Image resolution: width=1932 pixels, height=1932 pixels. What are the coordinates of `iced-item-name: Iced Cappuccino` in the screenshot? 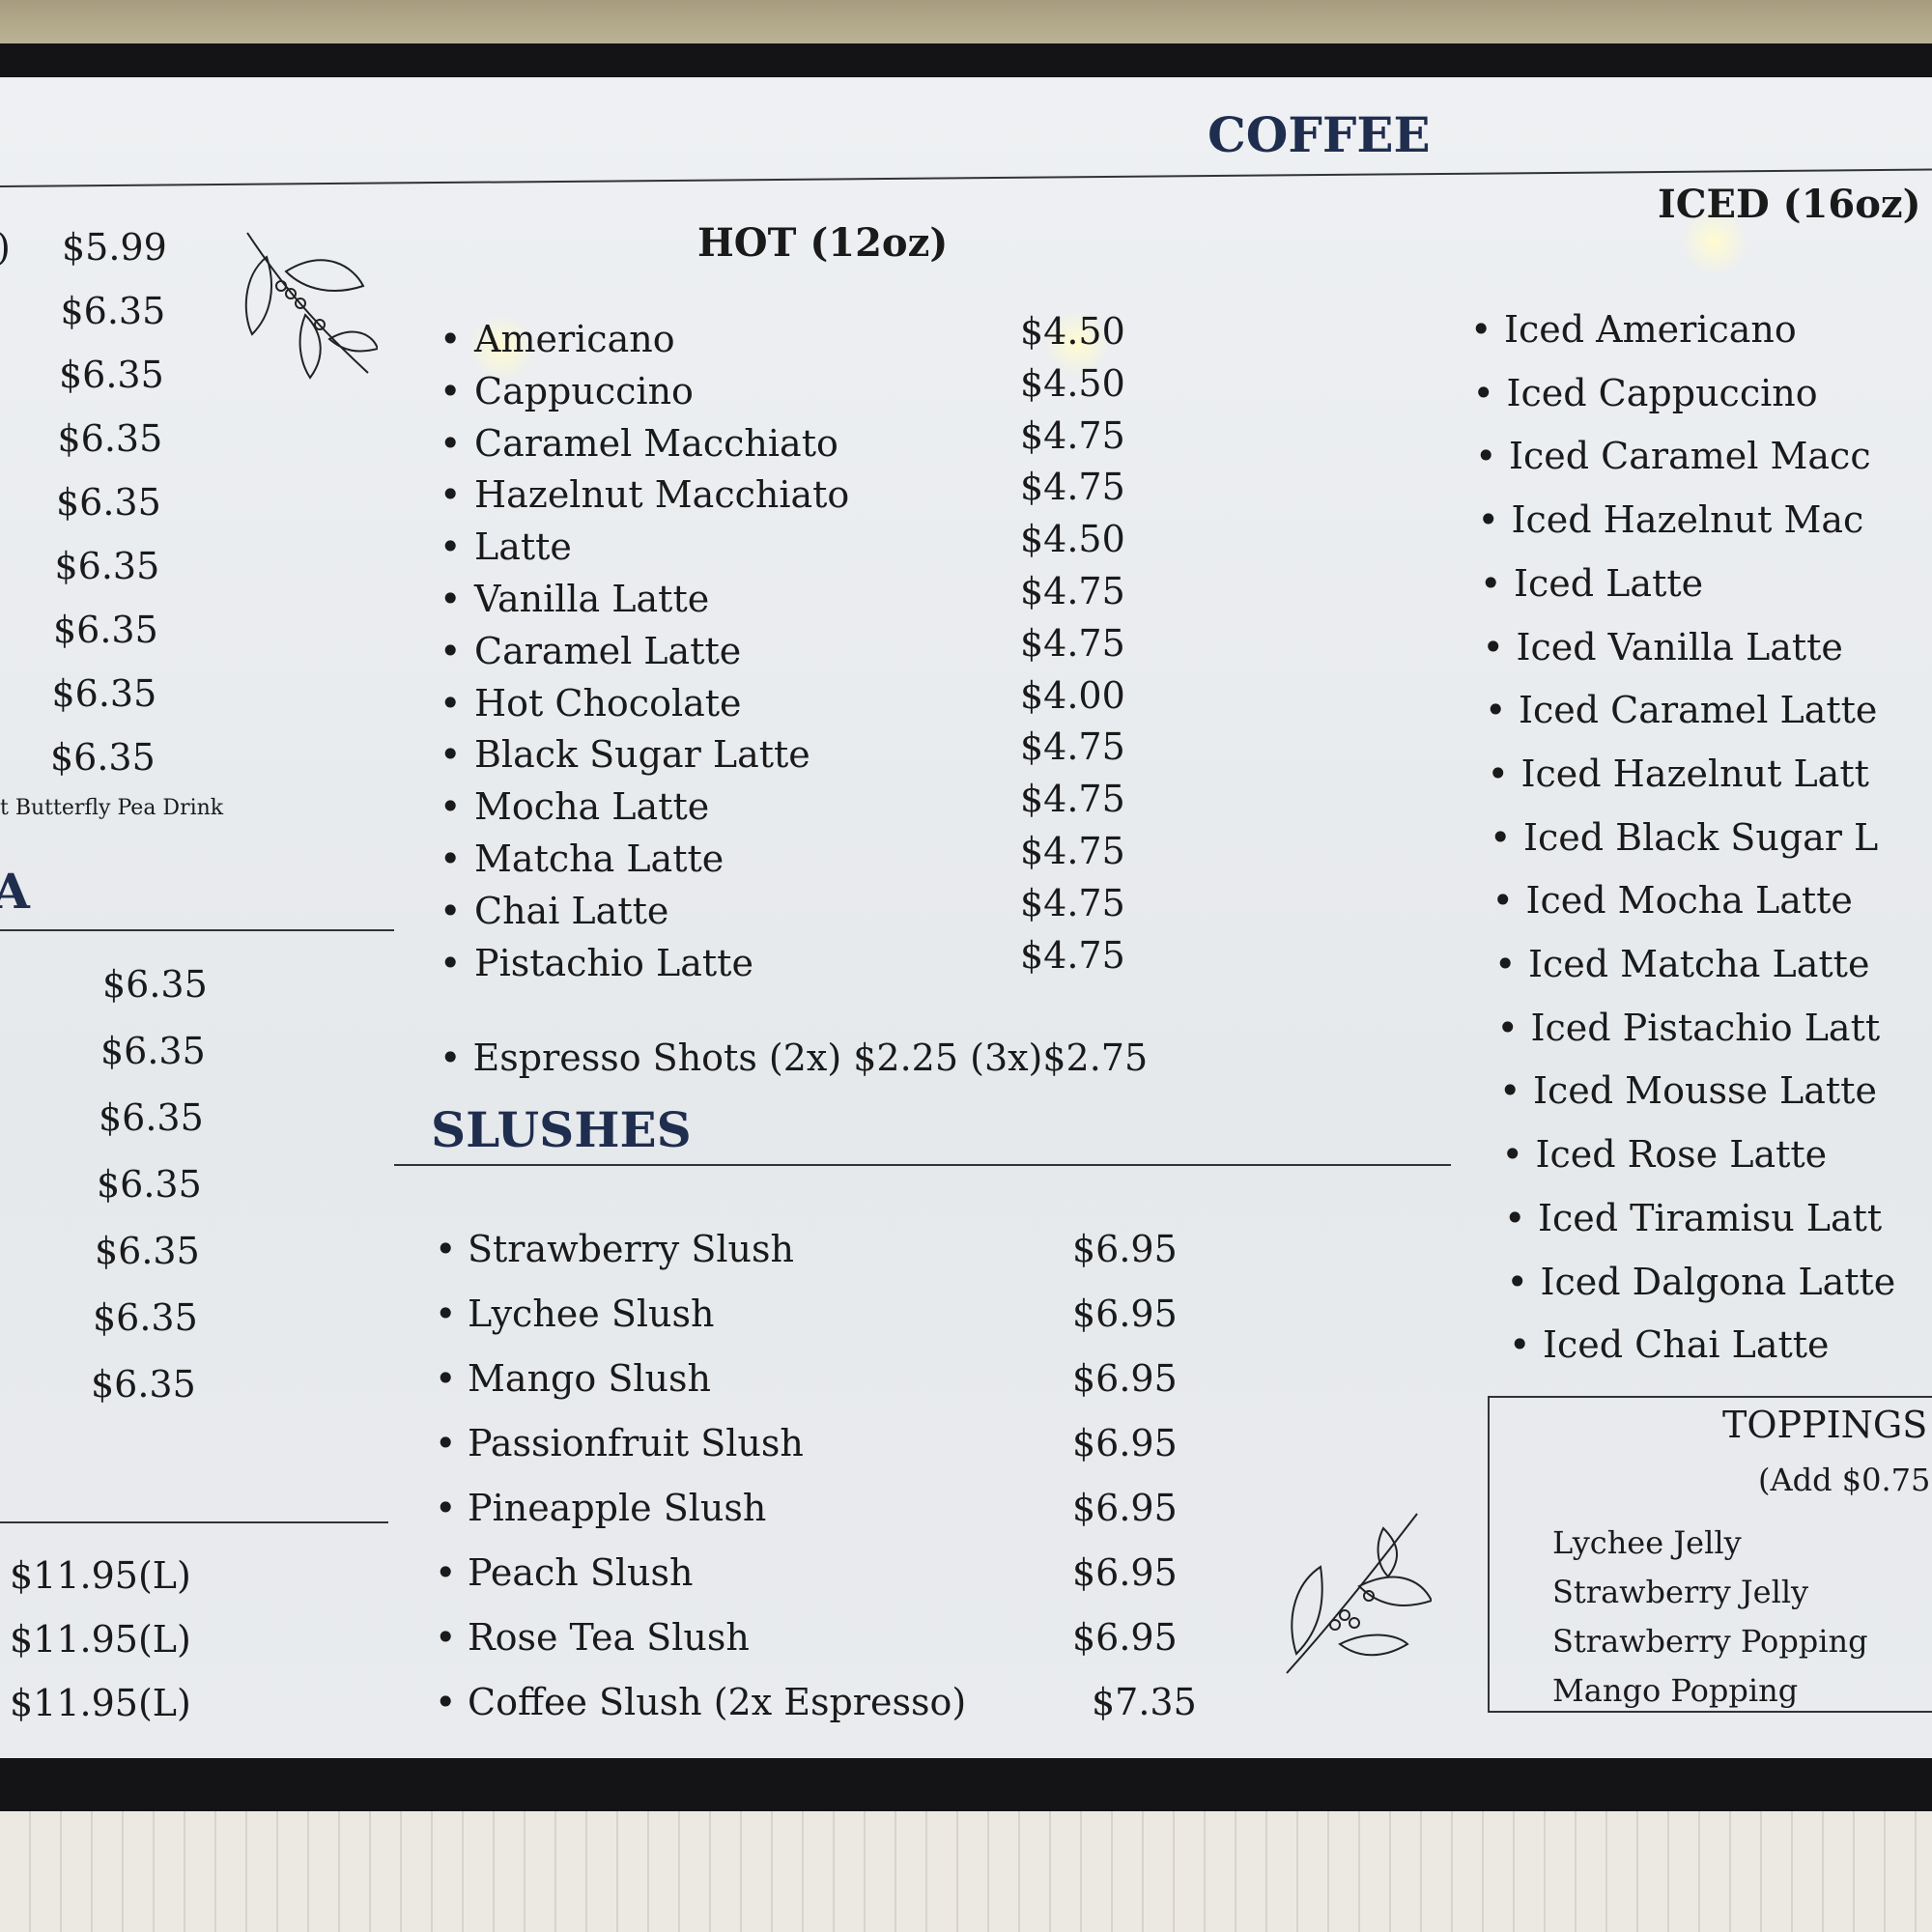 It's located at (1662, 392).